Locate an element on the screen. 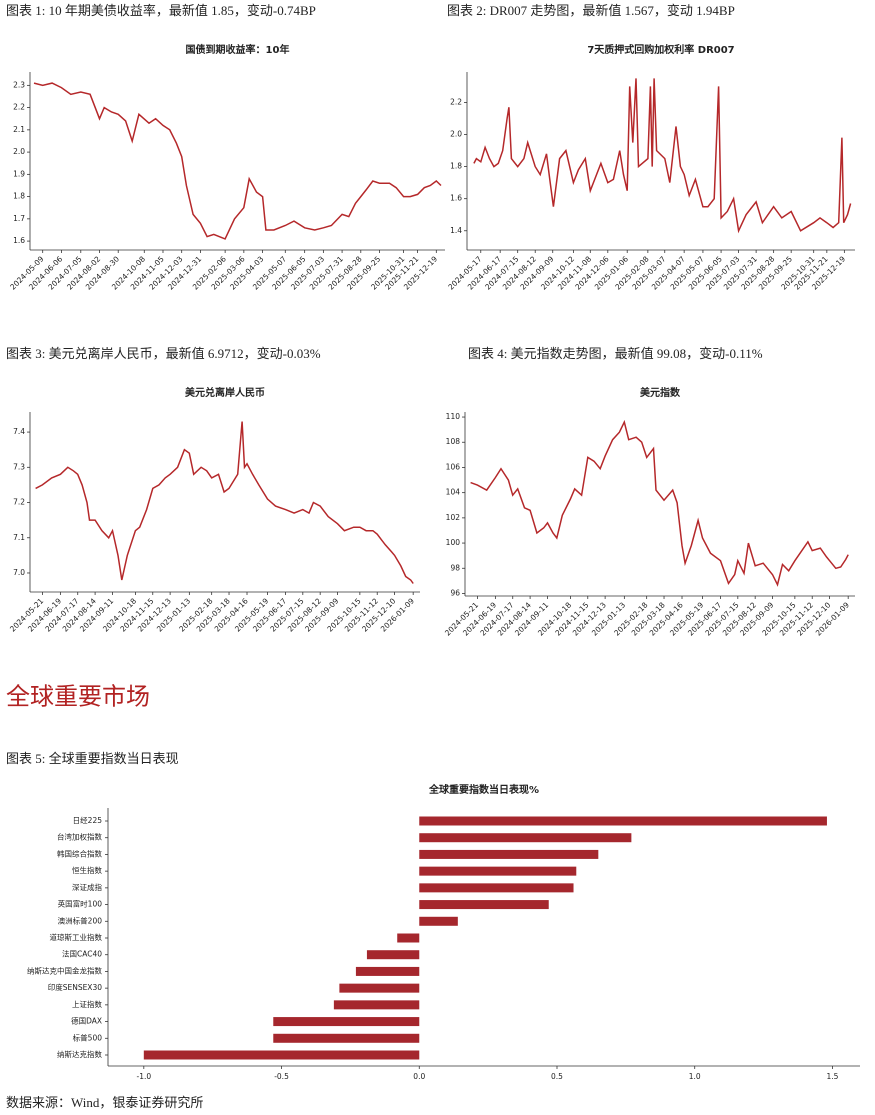  y-tick-label: 澳洲标普200 is located at coordinates (80, 920).